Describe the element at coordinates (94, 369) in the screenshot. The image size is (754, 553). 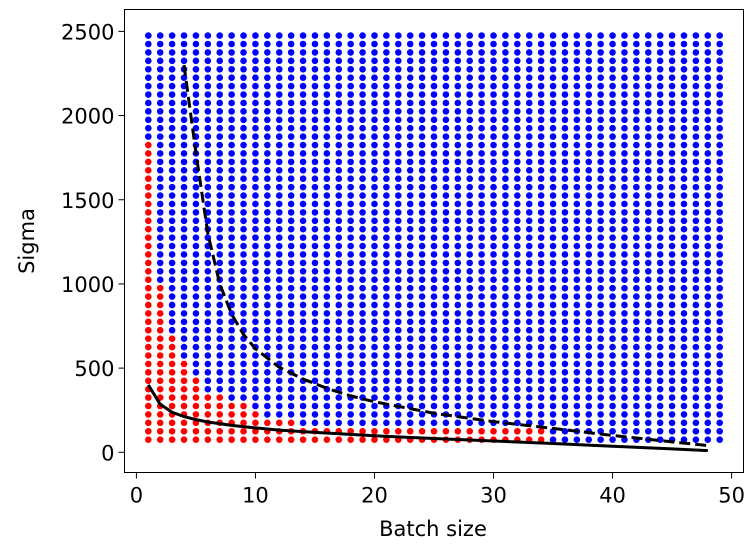
I see `y-tick-label: 500` at that location.